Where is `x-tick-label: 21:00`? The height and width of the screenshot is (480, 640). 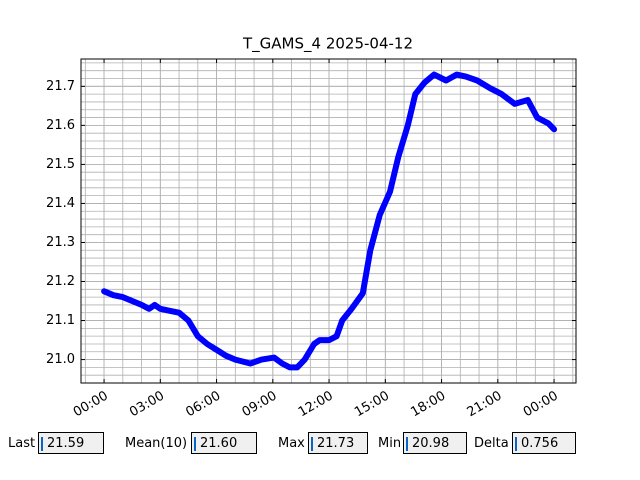 x-tick-label: 21:00 is located at coordinates (485, 405).